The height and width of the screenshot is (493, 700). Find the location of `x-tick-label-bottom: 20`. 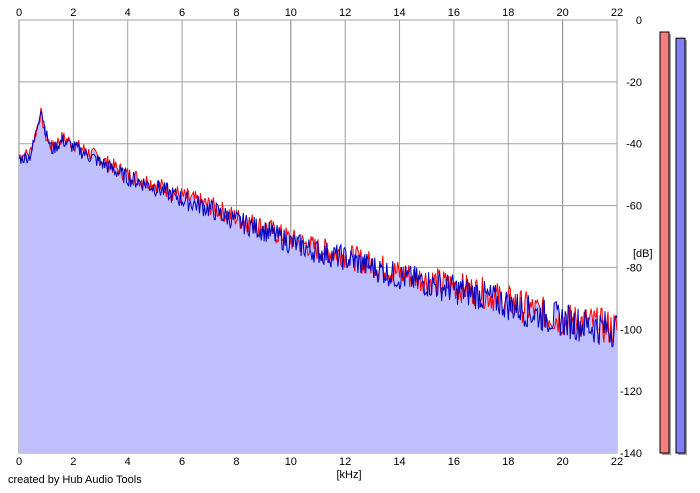

x-tick-label-bottom: 20 is located at coordinates (563, 462).